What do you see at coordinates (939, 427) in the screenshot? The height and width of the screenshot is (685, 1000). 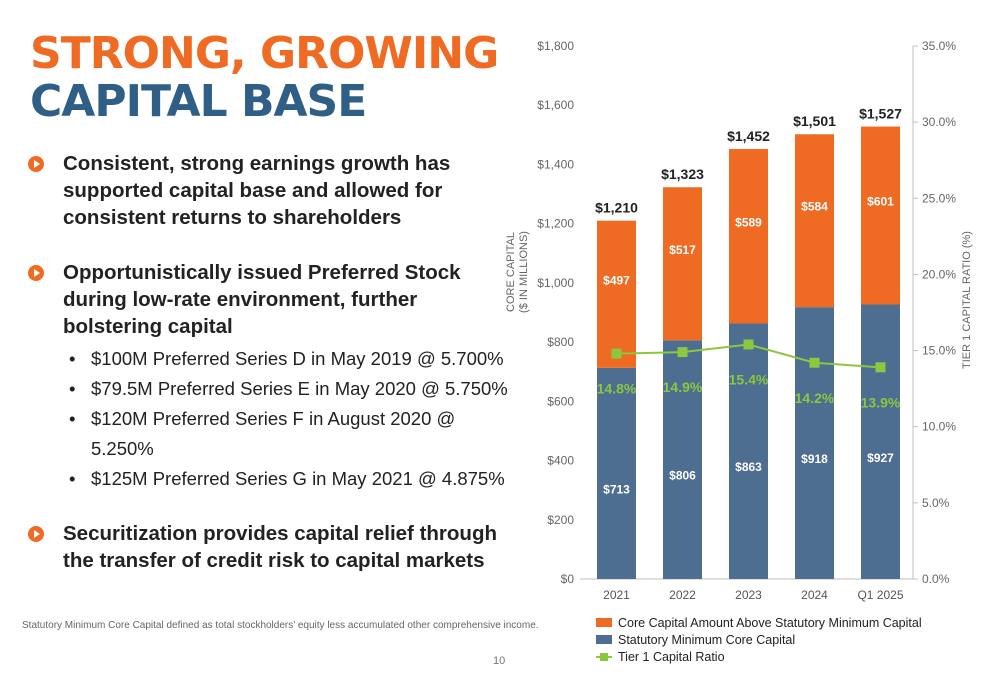 I see `y2-tick-label: 10.0%` at bounding box center [939, 427].